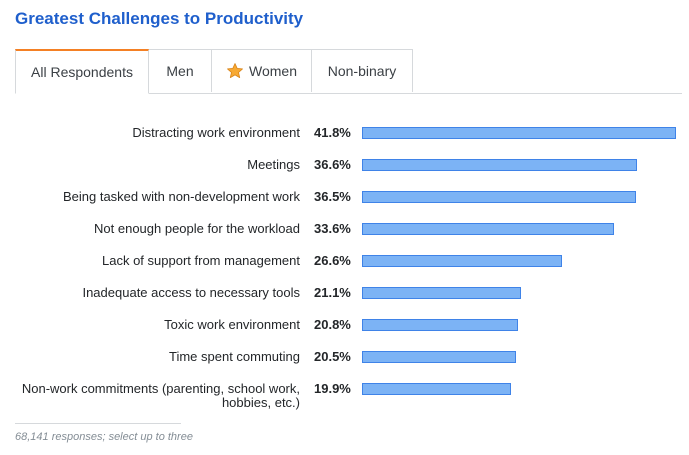  What do you see at coordinates (104, 437) in the screenshot?
I see `response-count-note: 68,141 responses; select up to three` at bounding box center [104, 437].